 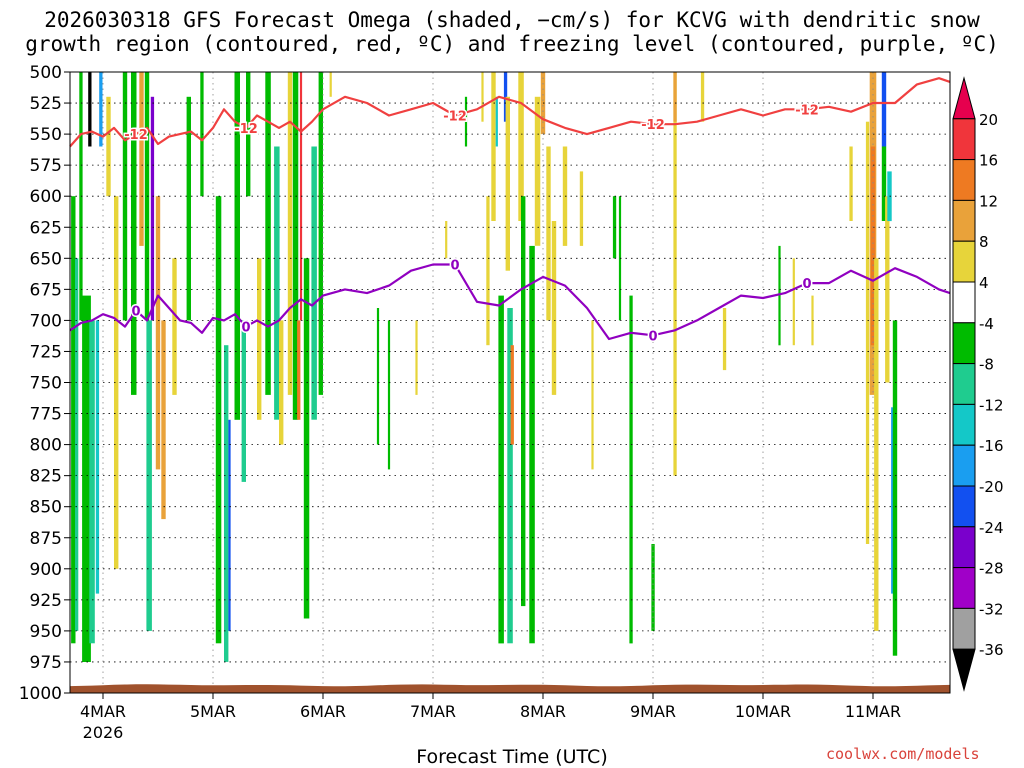 I want to click on y-tick-label-2: 550, so click(x=46, y=135).